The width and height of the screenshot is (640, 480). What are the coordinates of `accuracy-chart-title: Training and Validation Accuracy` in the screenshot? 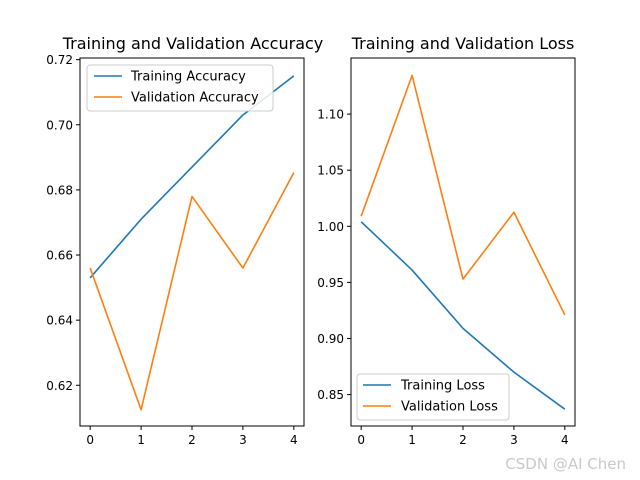 It's located at (193, 43).